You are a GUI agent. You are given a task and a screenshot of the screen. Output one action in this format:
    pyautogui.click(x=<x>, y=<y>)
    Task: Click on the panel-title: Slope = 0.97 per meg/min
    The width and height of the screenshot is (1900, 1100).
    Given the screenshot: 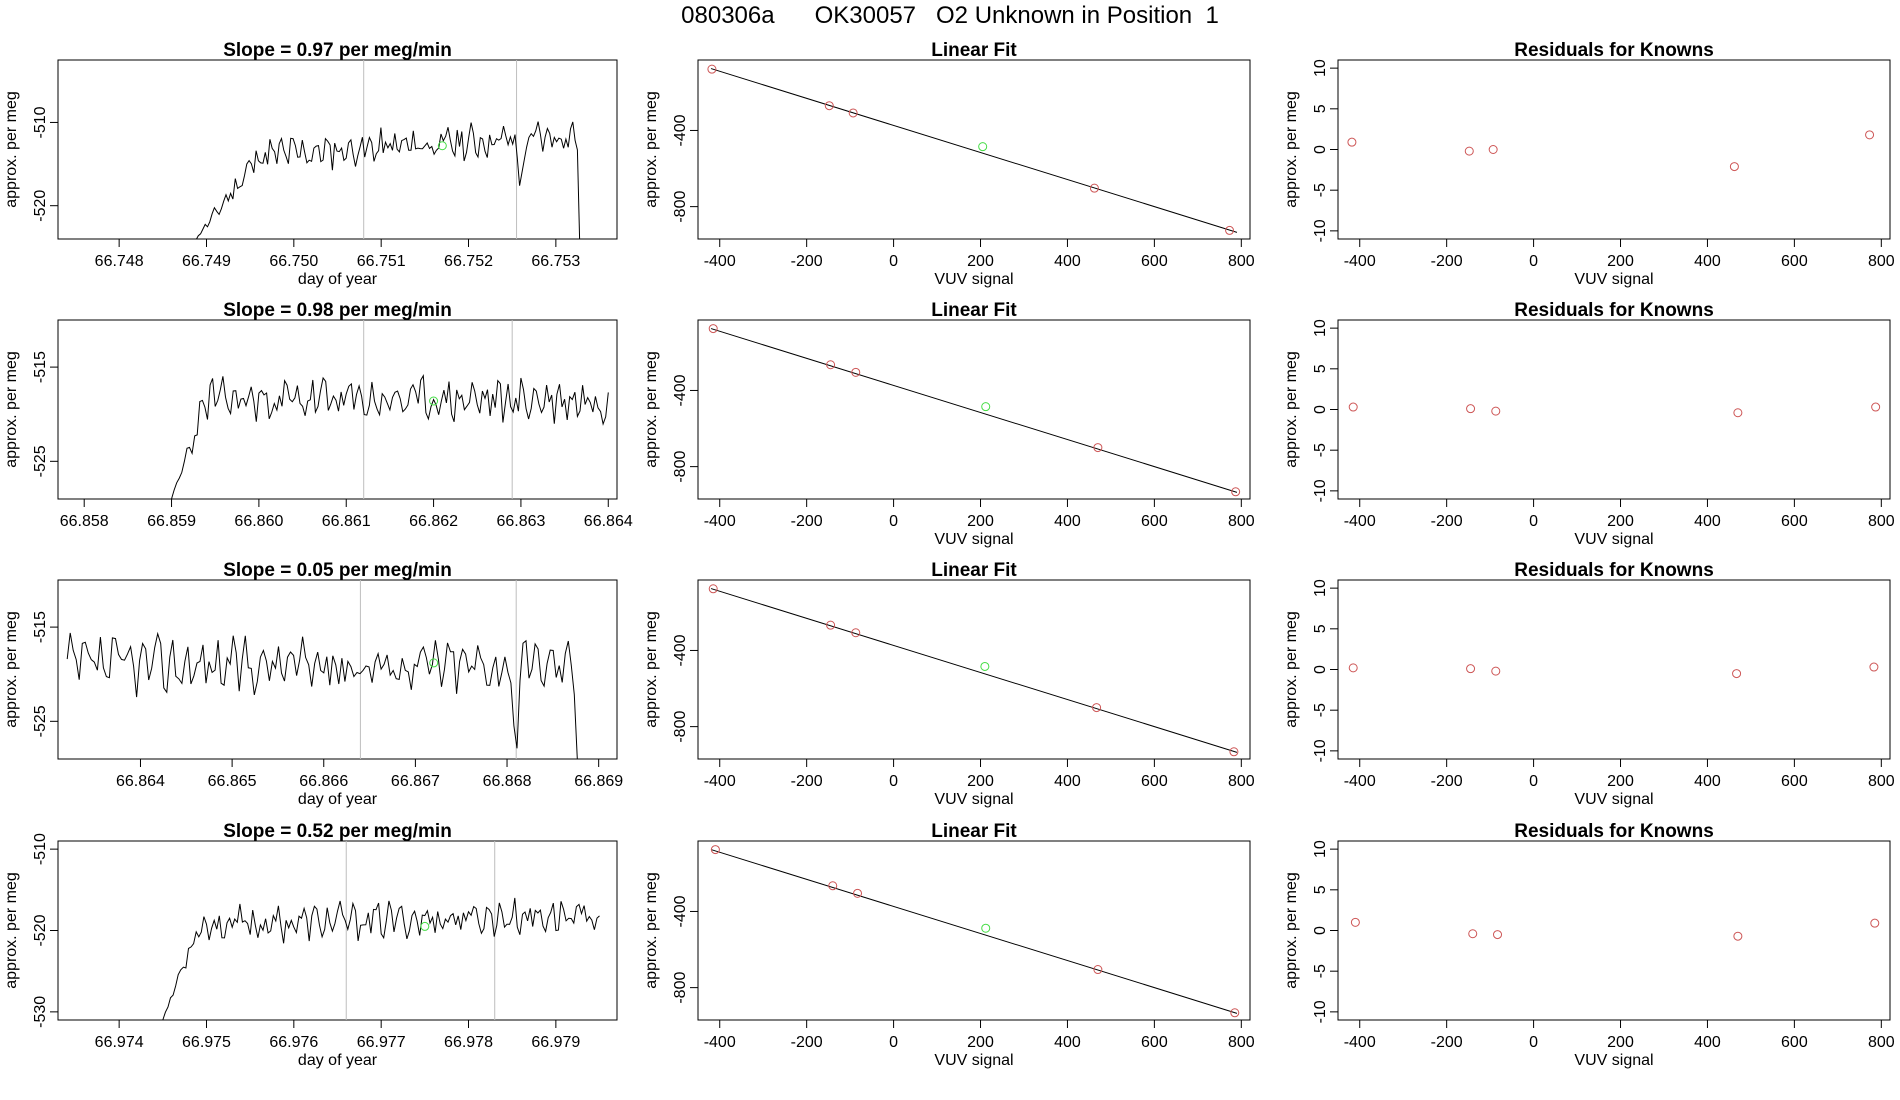 What is the action you would take?
    pyautogui.click(x=337, y=50)
    